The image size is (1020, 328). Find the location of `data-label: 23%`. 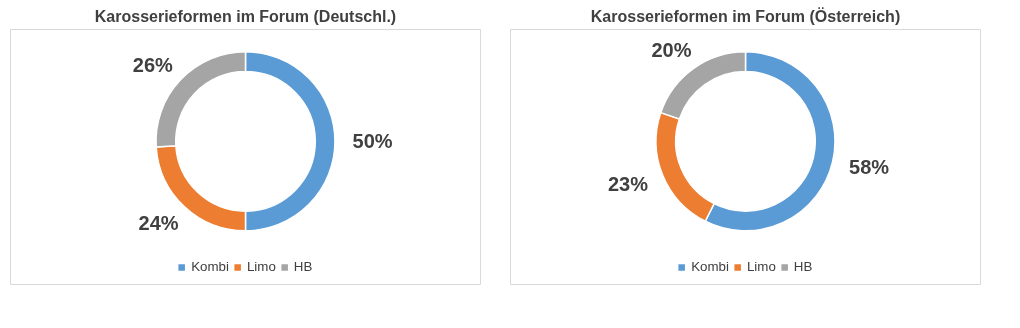

data-label: 23% is located at coordinates (628, 183).